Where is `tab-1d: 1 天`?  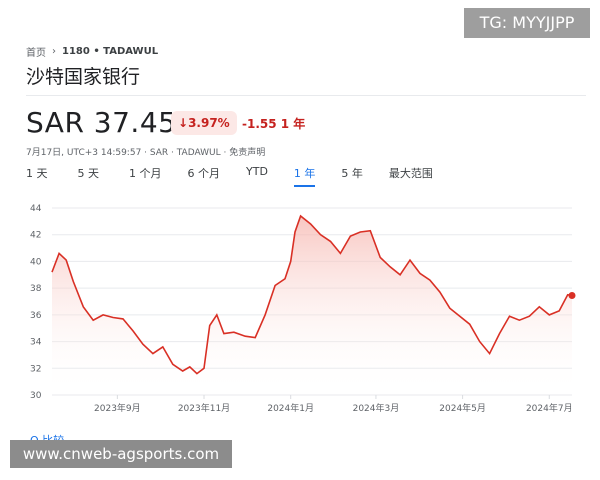
tab-1d: 1 天 is located at coordinates (37, 173).